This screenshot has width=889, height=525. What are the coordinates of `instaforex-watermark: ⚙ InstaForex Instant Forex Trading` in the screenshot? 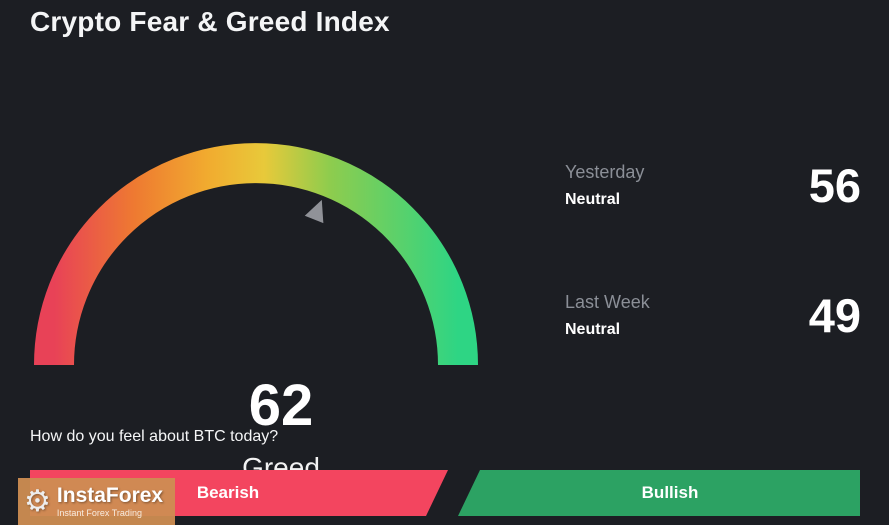 It's located at (97, 501).